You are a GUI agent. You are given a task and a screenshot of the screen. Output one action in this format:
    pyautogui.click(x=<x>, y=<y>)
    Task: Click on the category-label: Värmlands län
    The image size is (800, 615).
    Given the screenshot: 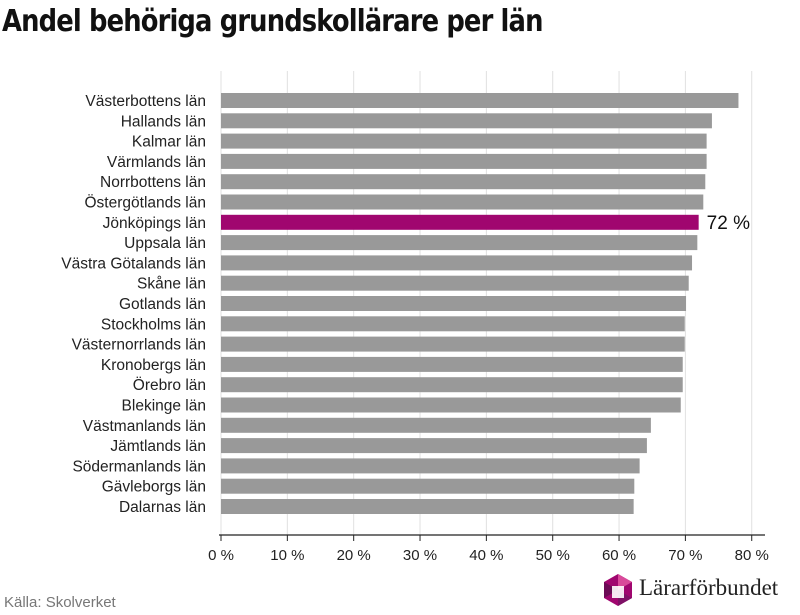 What is the action you would take?
    pyautogui.click(x=156, y=162)
    